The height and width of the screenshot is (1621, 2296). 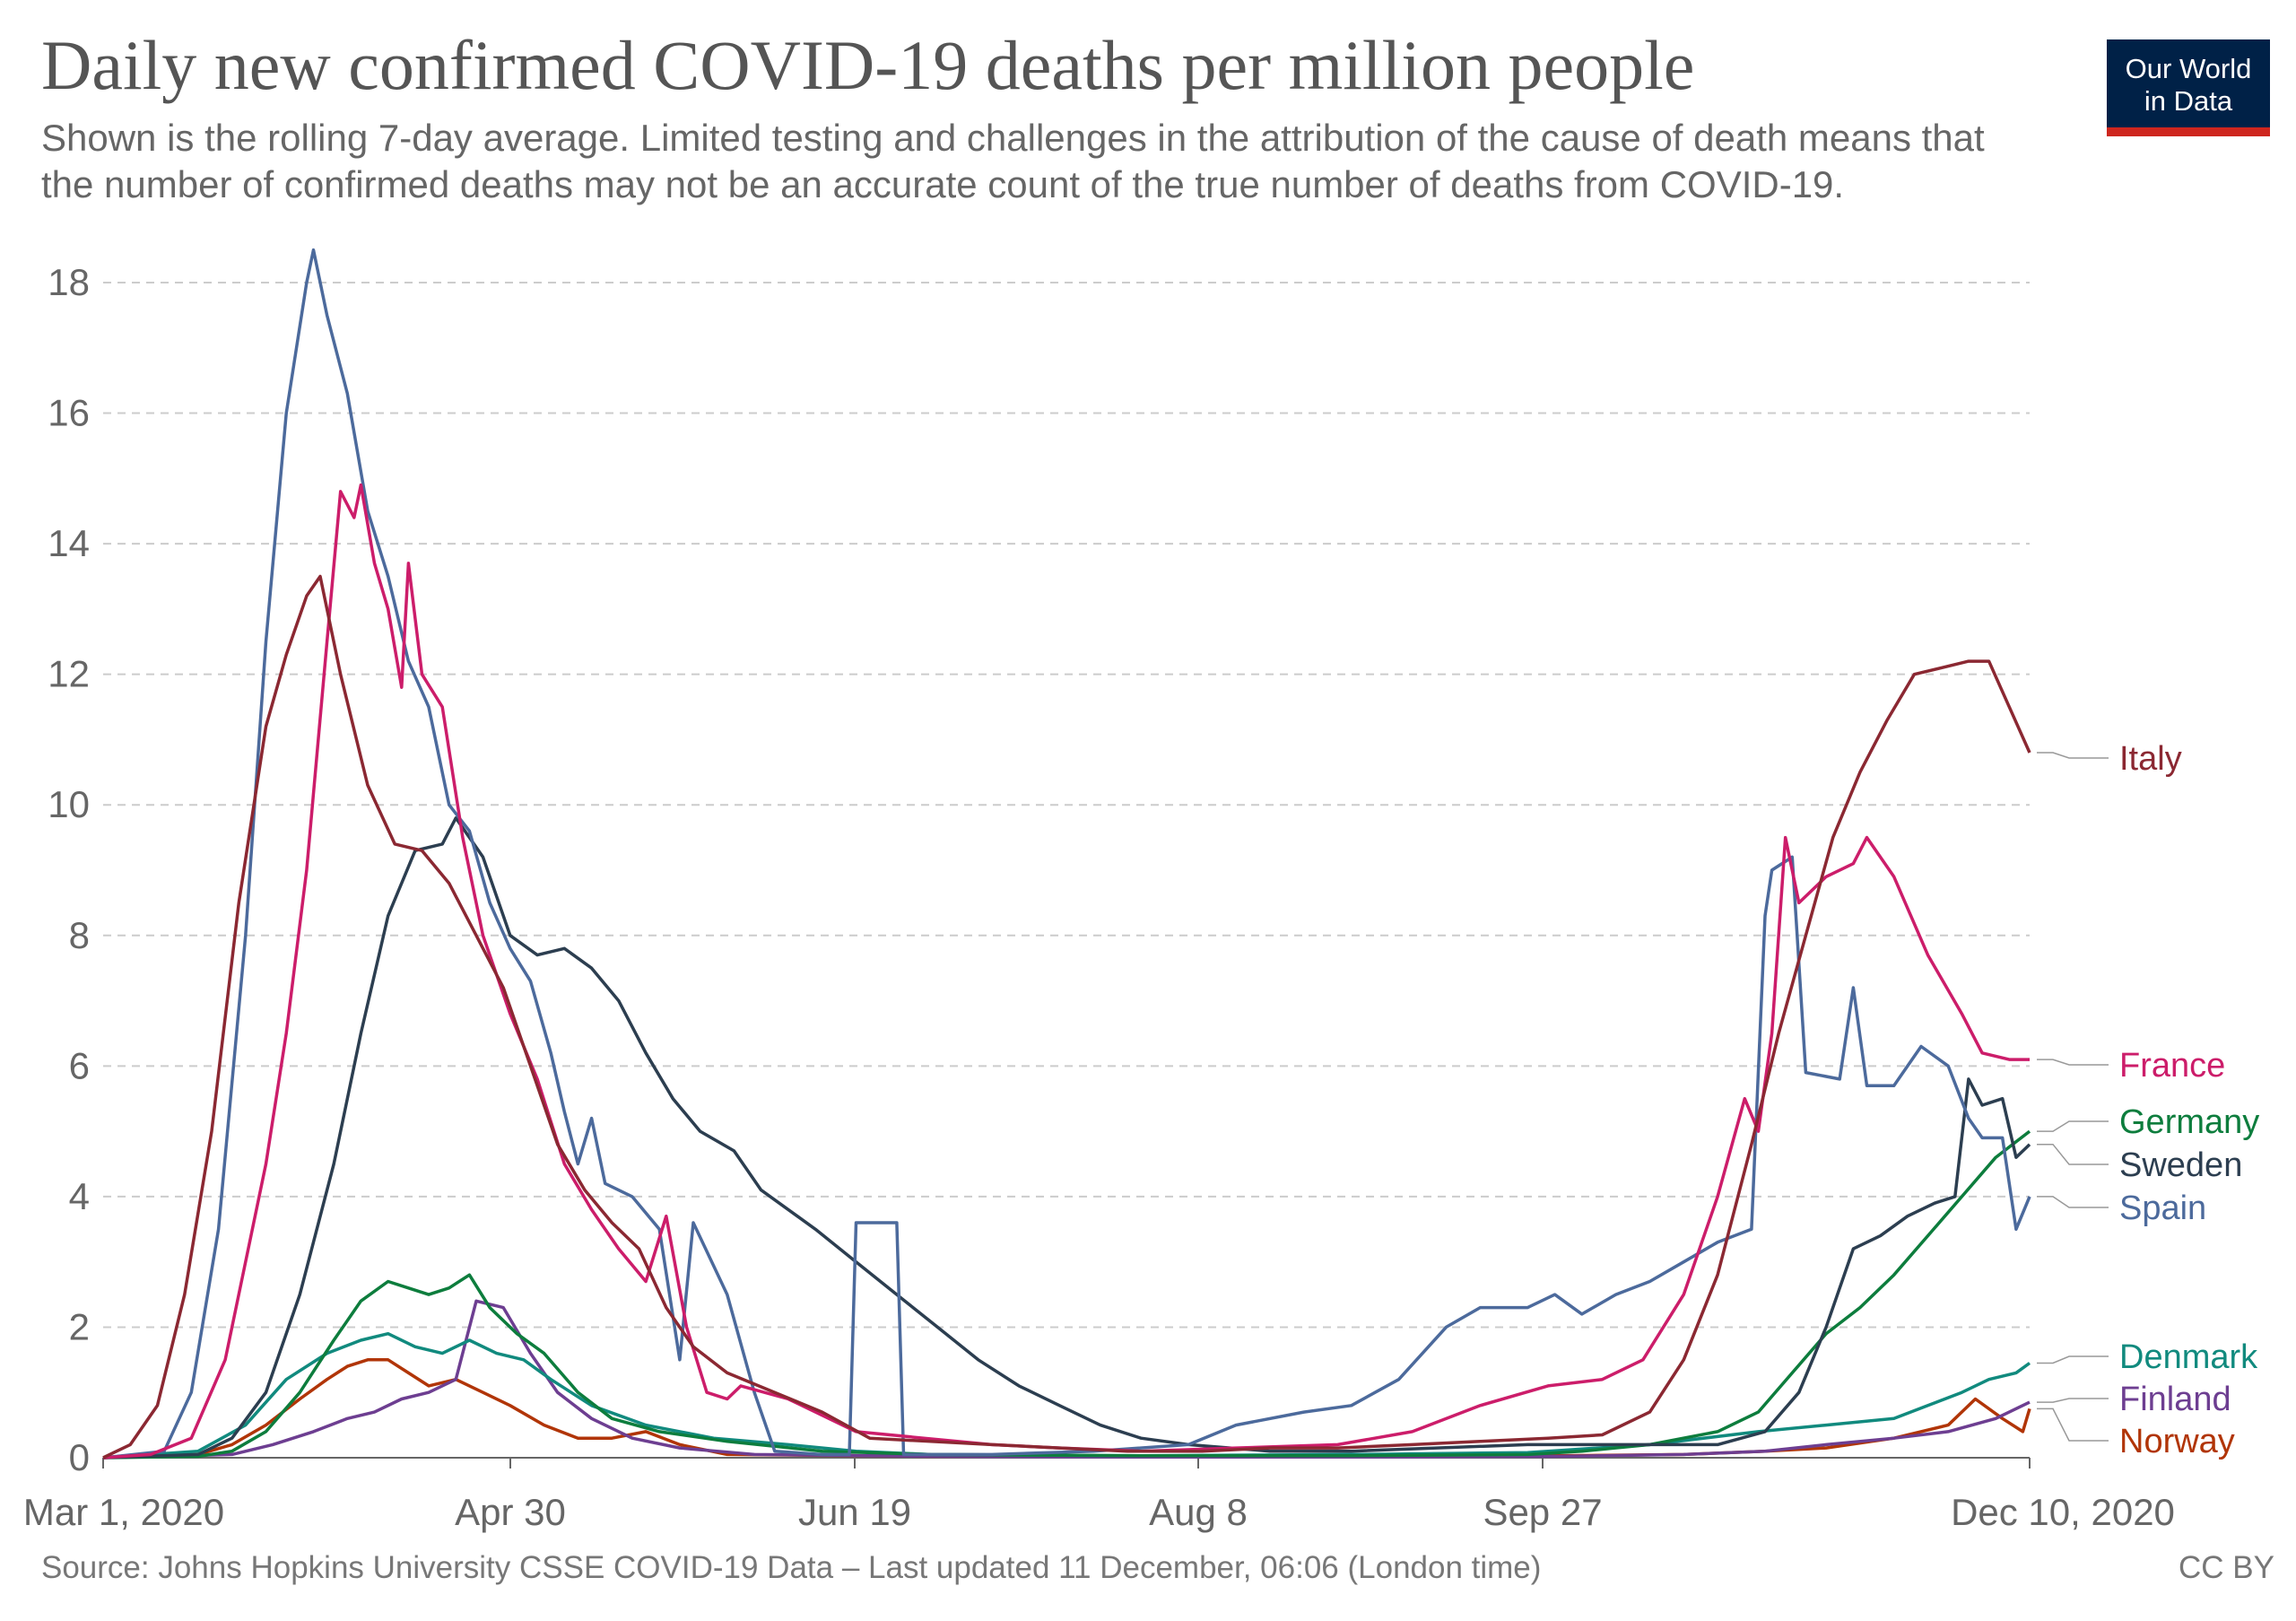 I want to click on series-label-norway: Norway, so click(x=2177, y=1441).